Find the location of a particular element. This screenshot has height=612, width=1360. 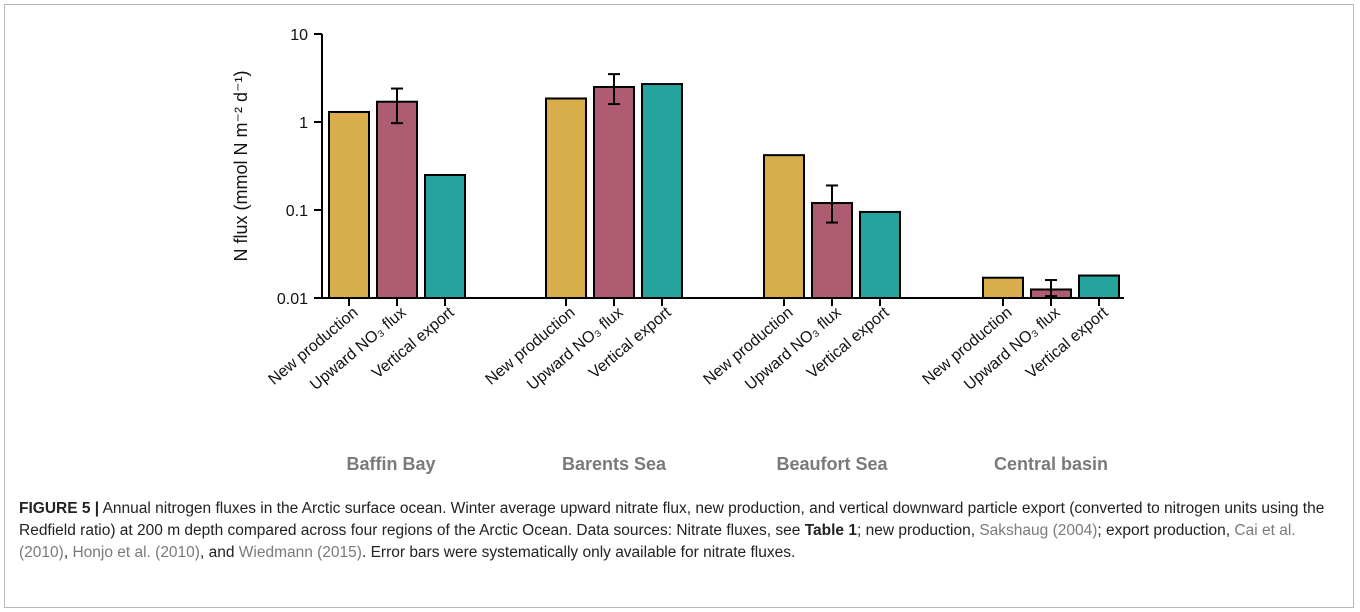

group-label: Central basin is located at coordinates (1051, 464).